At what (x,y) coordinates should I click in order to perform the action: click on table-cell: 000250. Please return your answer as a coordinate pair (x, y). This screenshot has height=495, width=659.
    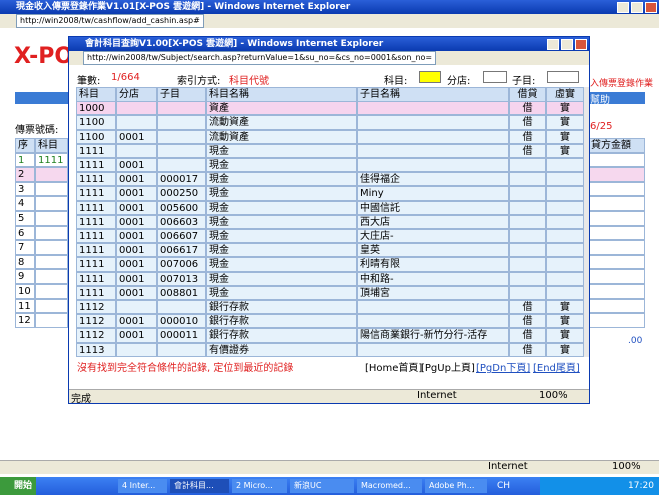
    Looking at the image, I should click on (181, 193).